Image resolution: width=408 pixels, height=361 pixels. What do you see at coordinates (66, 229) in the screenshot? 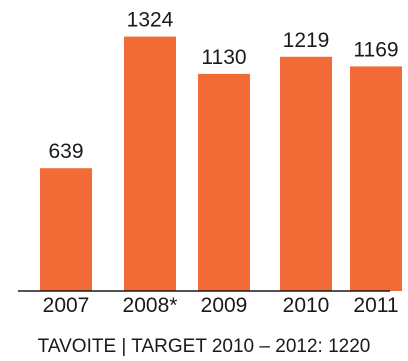
I see `bar-2007` at bounding box center [66, 229].